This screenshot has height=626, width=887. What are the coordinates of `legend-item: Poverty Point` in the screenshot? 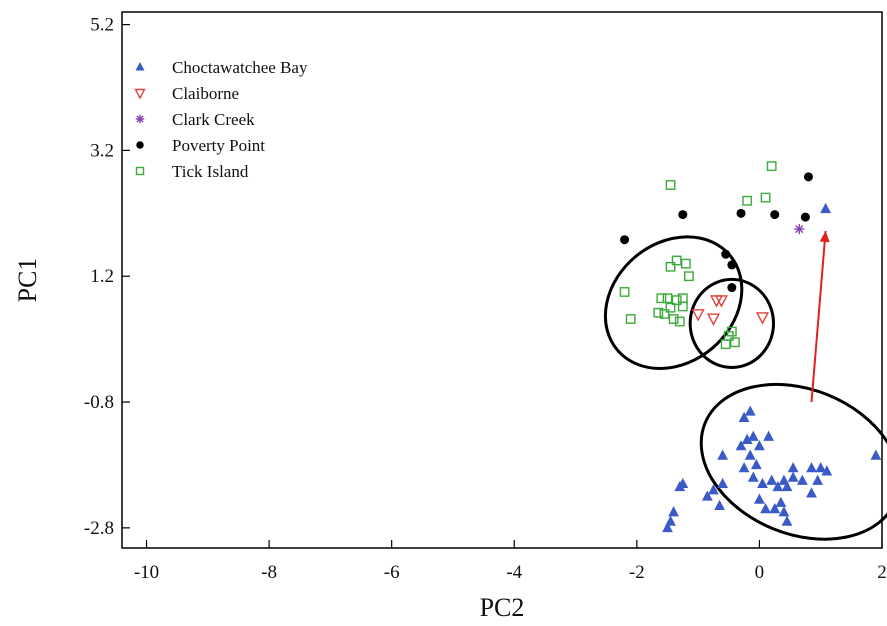 It's located at (200, 145).